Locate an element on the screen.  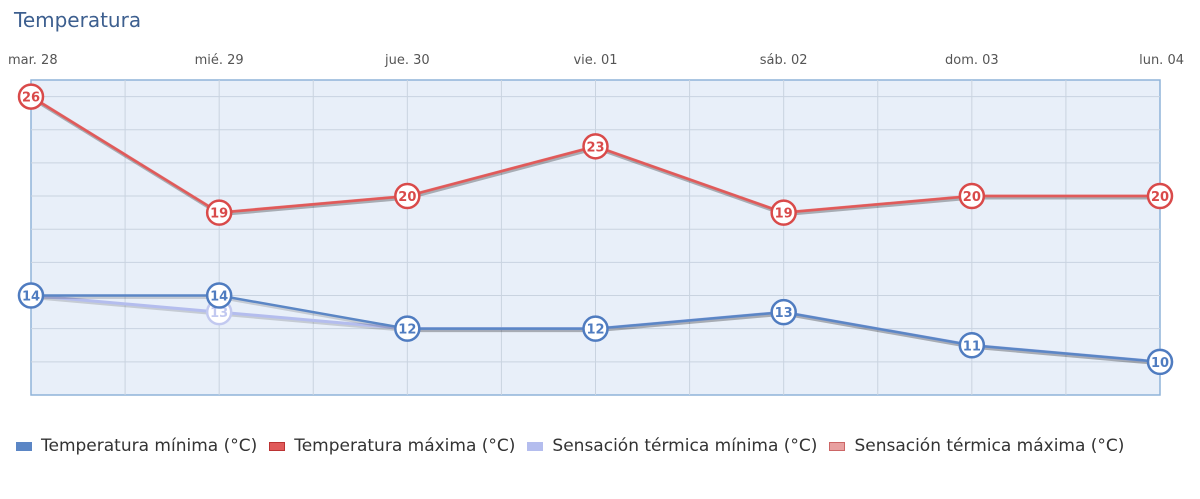
data-label: 23 is located at coordinates (595, 147).